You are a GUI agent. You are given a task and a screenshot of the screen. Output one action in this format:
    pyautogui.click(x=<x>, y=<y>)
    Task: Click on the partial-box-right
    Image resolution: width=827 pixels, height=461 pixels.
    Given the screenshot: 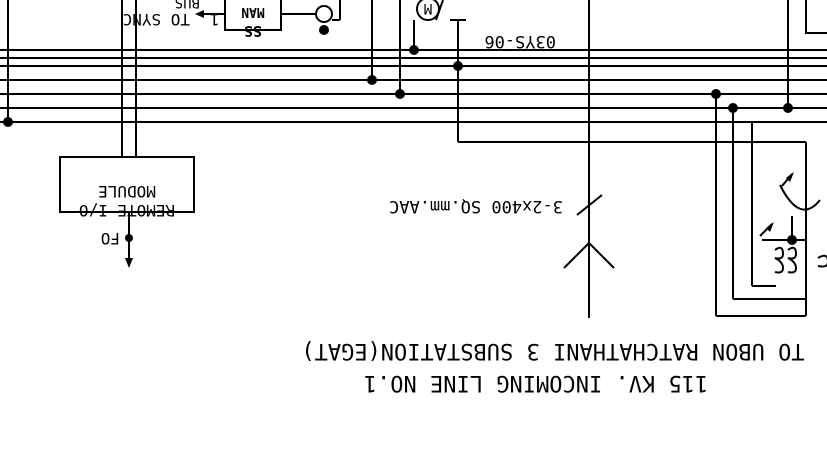 What is the action you would take?
    pyautogui.click(x=816, y=17)
    